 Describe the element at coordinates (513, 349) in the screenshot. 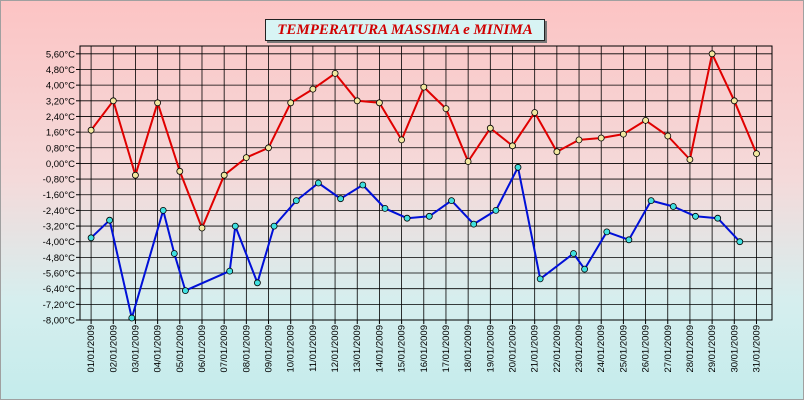

I see `x-tick-label: 20/01/2009` at that location.